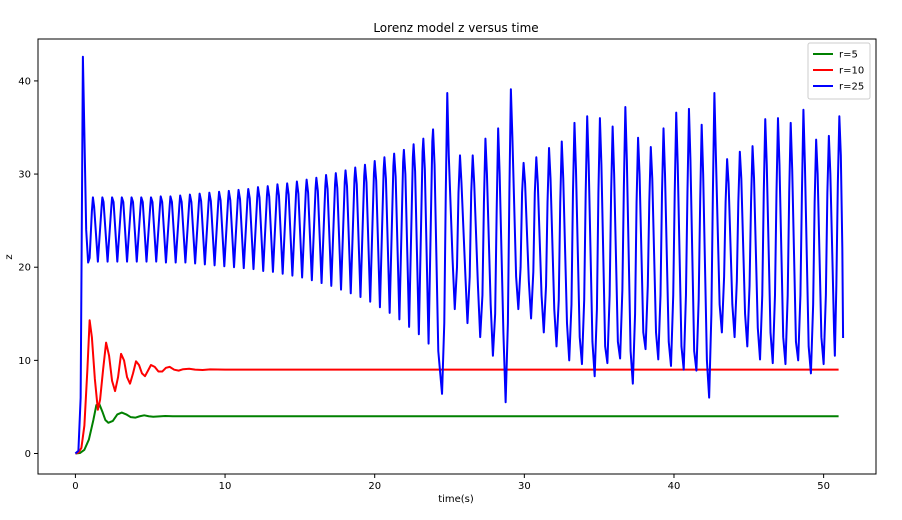 This screenshot has height=520, width=902. I want to click on y-tick-label: 30, so click(24, 175).